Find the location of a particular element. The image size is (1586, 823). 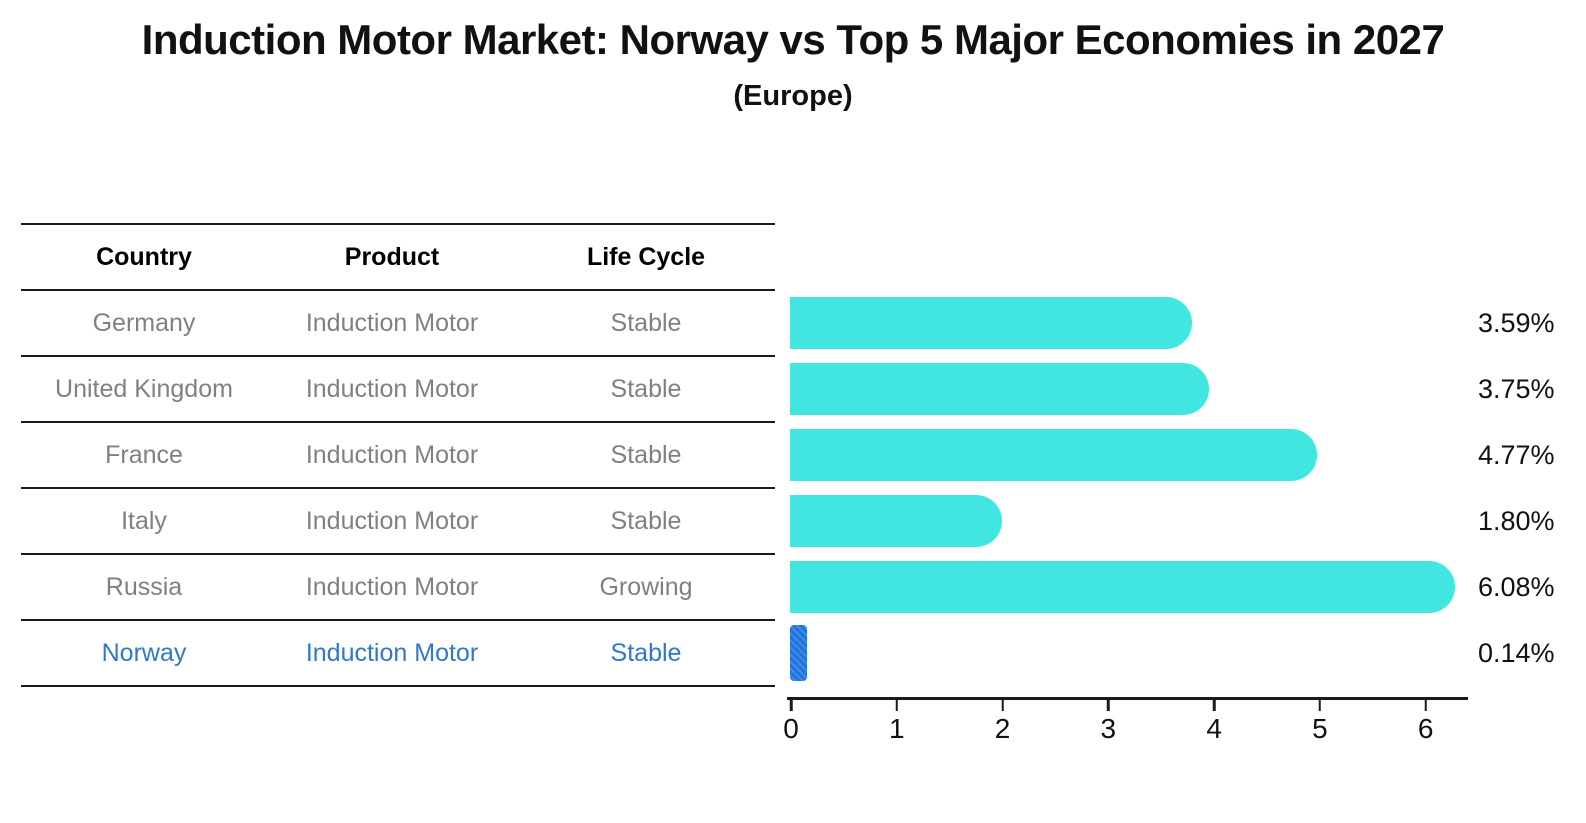

bar-row-france: 4.77% is located at coordinates (1172, 455).